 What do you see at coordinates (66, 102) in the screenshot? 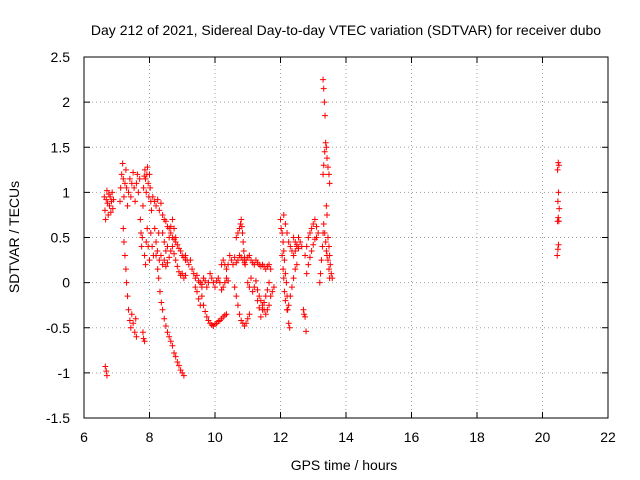
I see `y-tick-label: 2` at bounding box center [66, 102].